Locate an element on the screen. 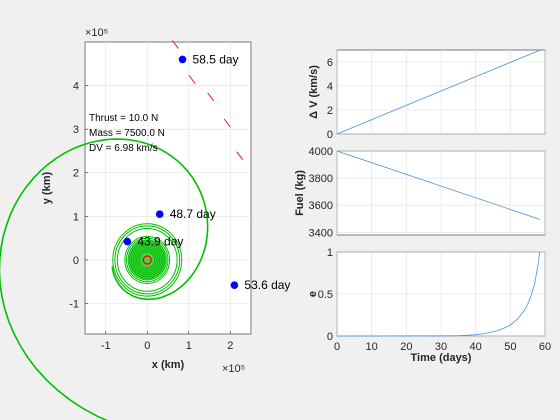 Image resolution: width=560 pixels, height=420 pixels. fuel-tick-labels: 3400 3600 3800 4000 is located at coordinates (321, 192).